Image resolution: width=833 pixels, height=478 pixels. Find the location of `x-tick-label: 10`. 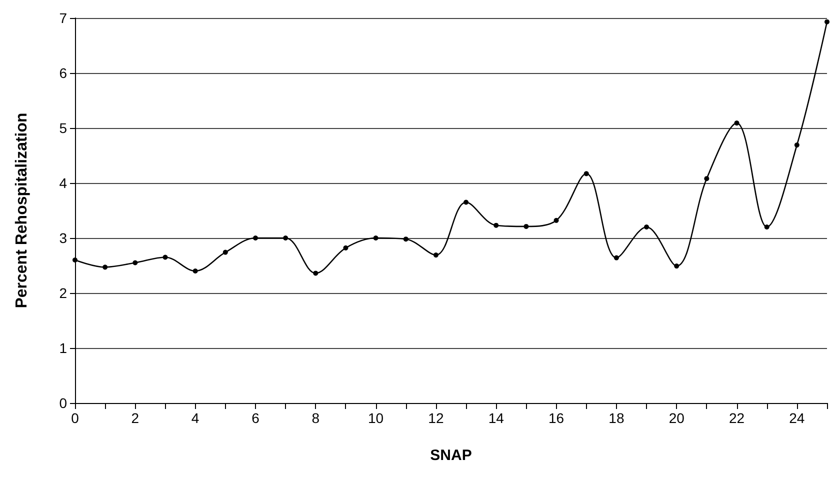

x-tick-label: 10 is located at coordinates (376, 418).